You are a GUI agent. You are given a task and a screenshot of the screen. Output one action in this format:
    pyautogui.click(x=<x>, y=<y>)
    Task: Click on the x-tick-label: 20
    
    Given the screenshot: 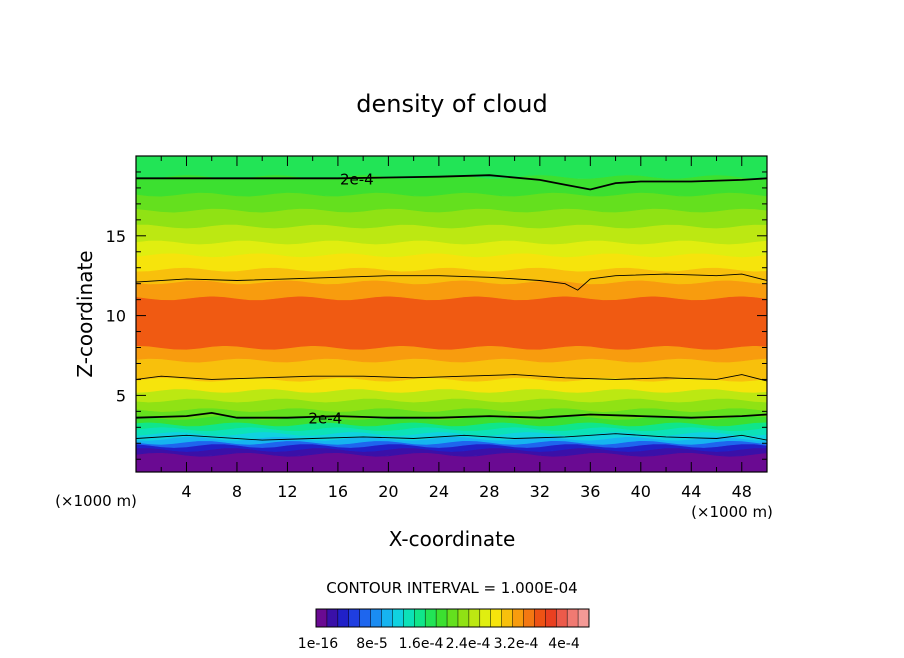 What is the action you would take?
    pyautogui.click(x=388, y=491)
    